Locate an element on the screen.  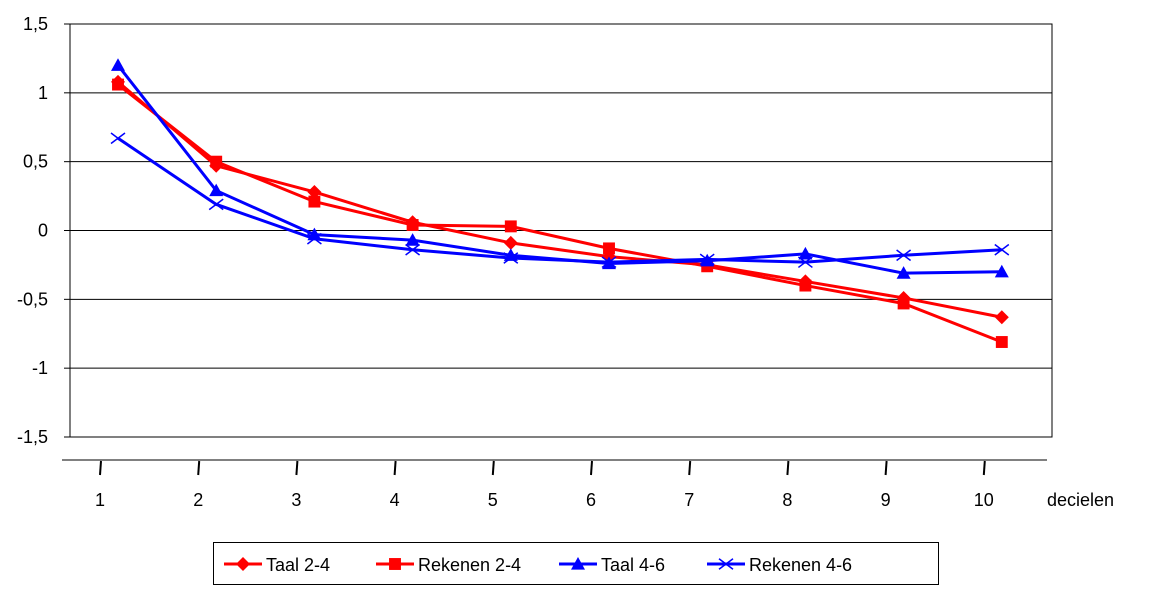
x-tick-label: 4 is located at coordinates (395, 500).